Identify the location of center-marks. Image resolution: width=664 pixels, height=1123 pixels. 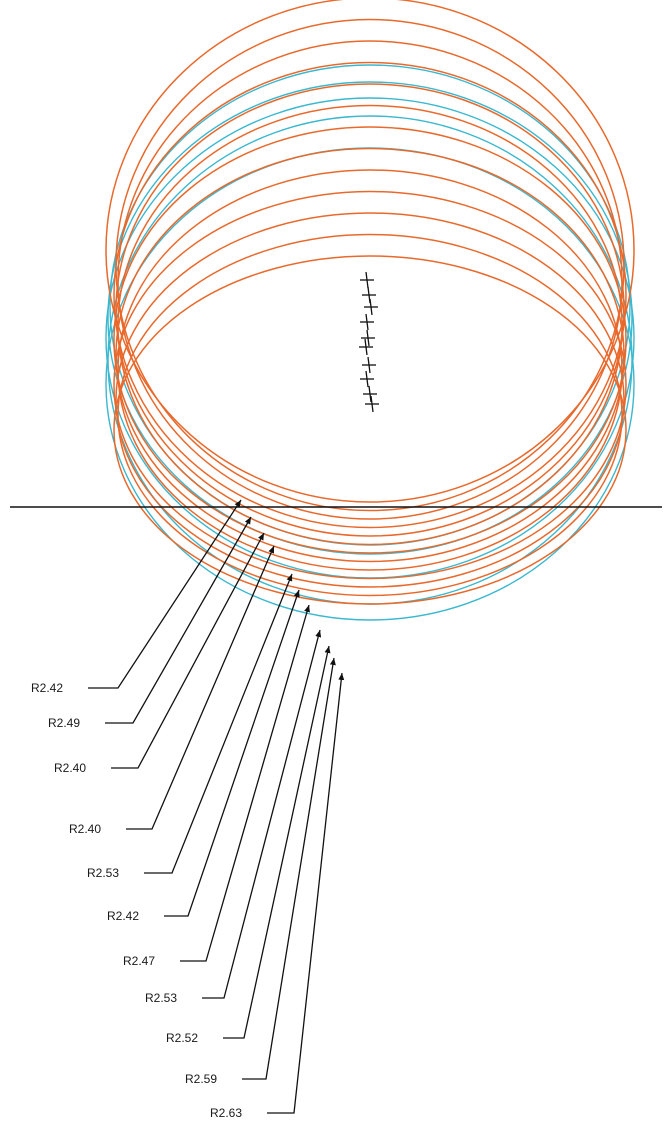
(369, 342).